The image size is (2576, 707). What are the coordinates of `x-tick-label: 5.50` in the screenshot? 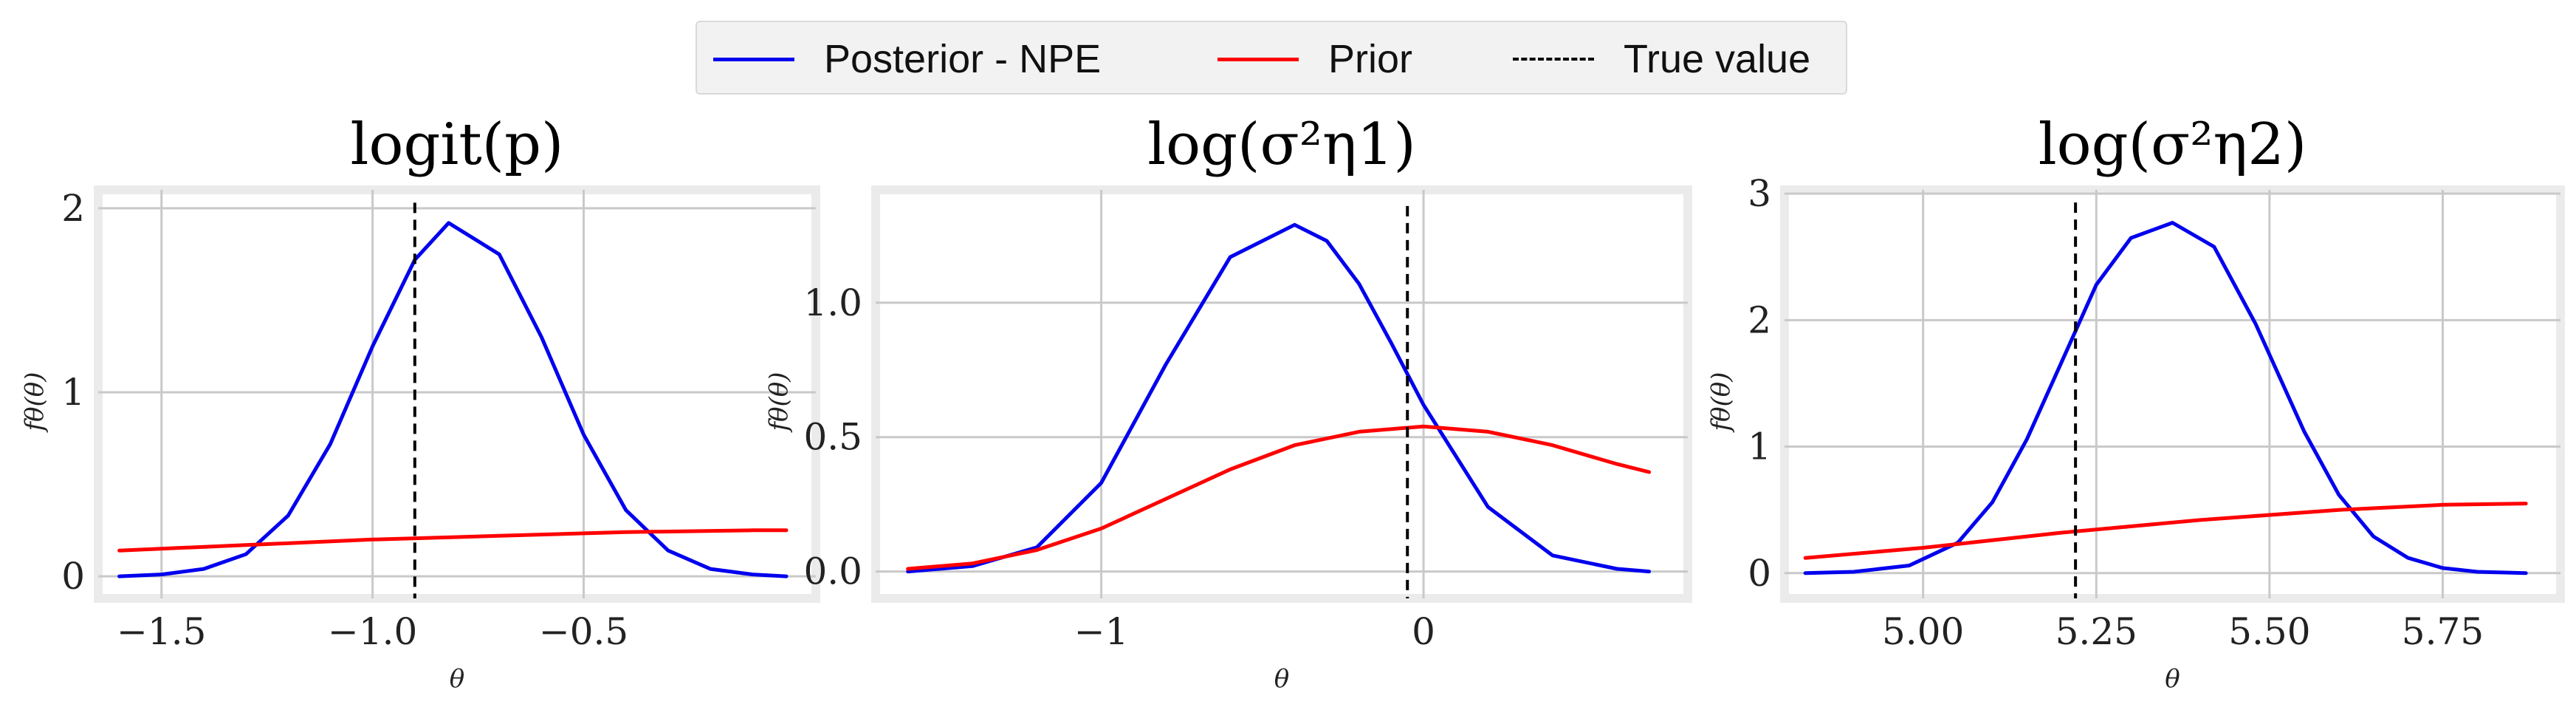 It's located at (2269, 631).